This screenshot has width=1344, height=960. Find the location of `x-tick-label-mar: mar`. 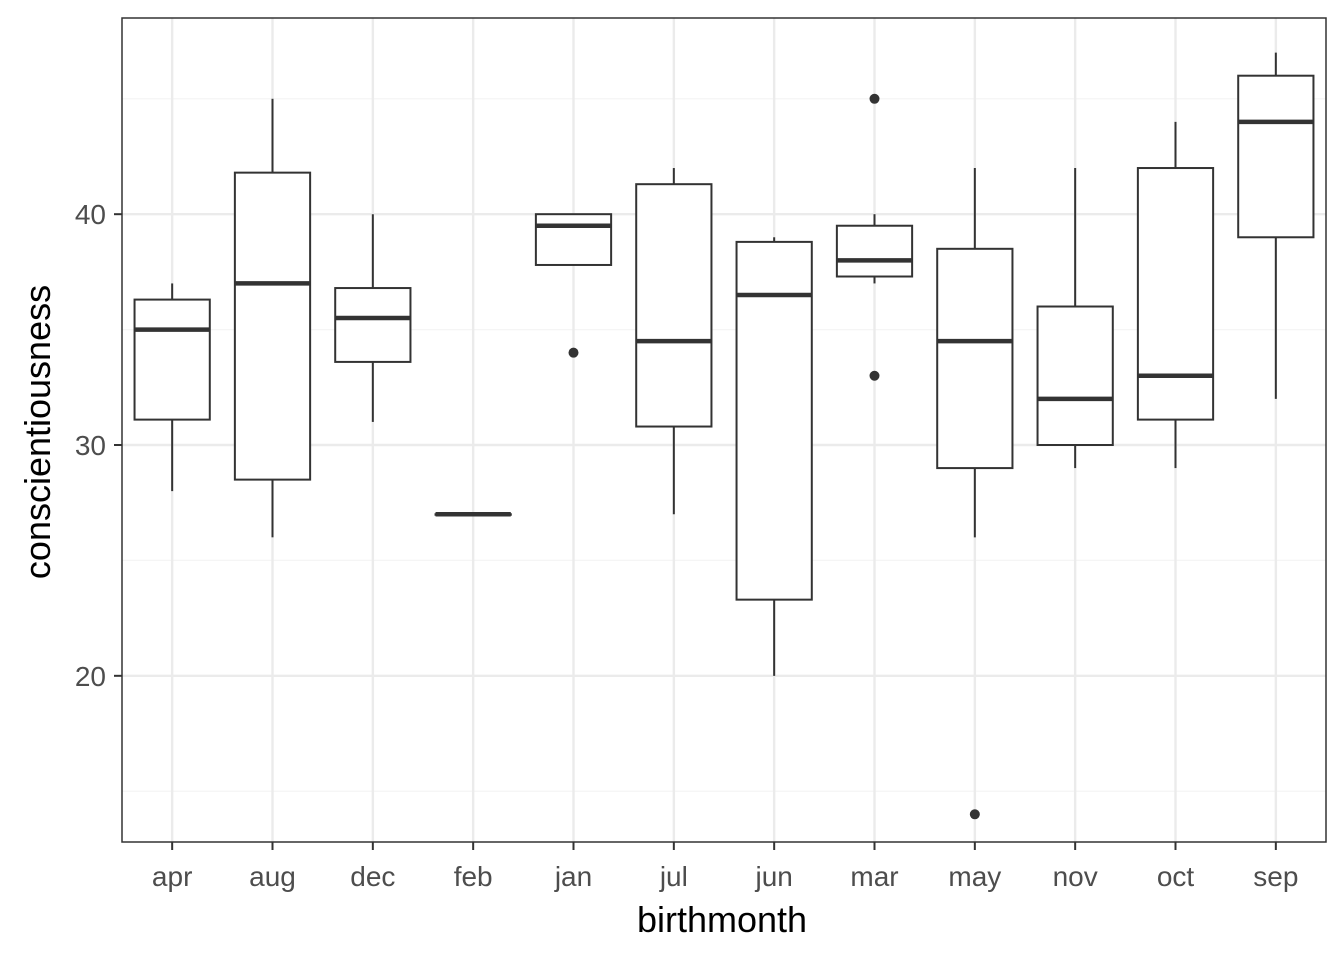

x-tick-label-mar: mar is located at coordinates (874, 876).